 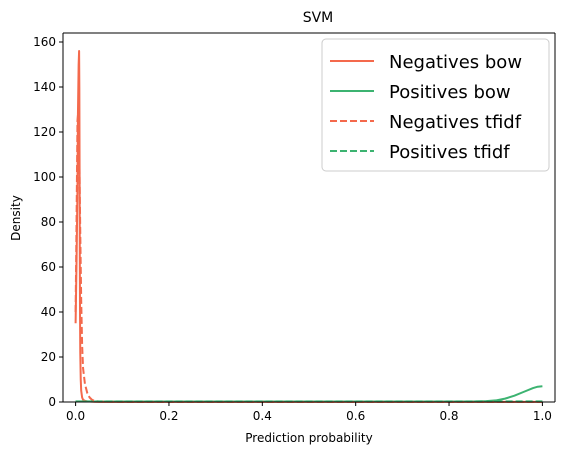 I want to click on y-axis-label: Density, so click(x=16, y=218).